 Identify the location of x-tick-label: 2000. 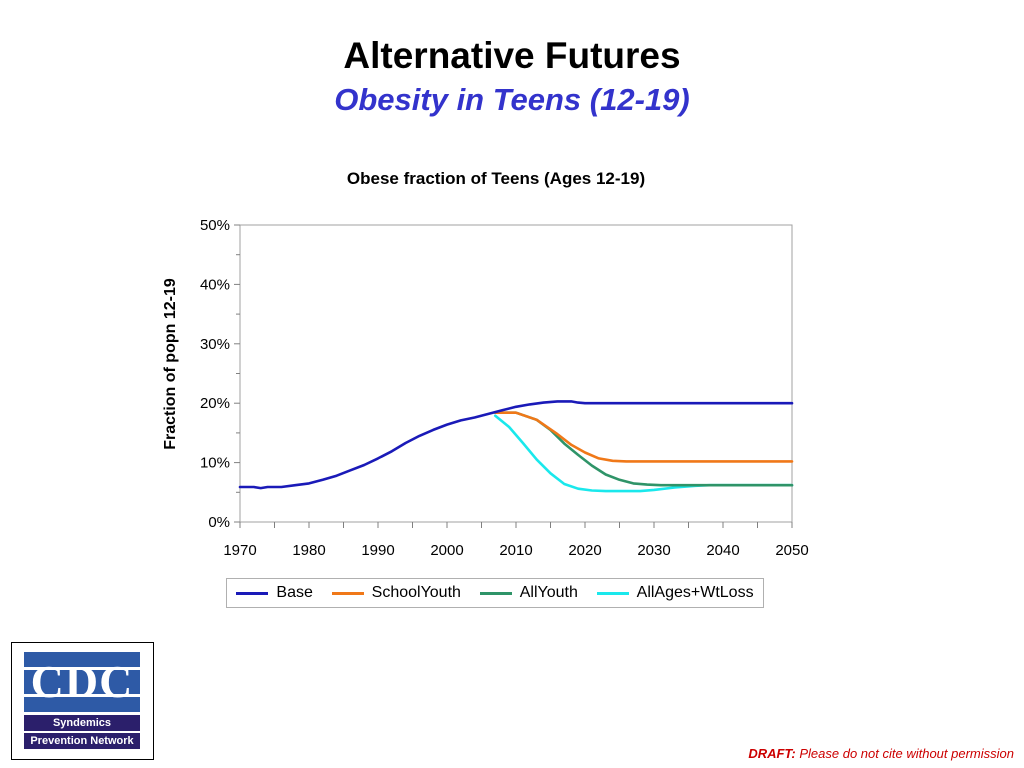
(446, 550).